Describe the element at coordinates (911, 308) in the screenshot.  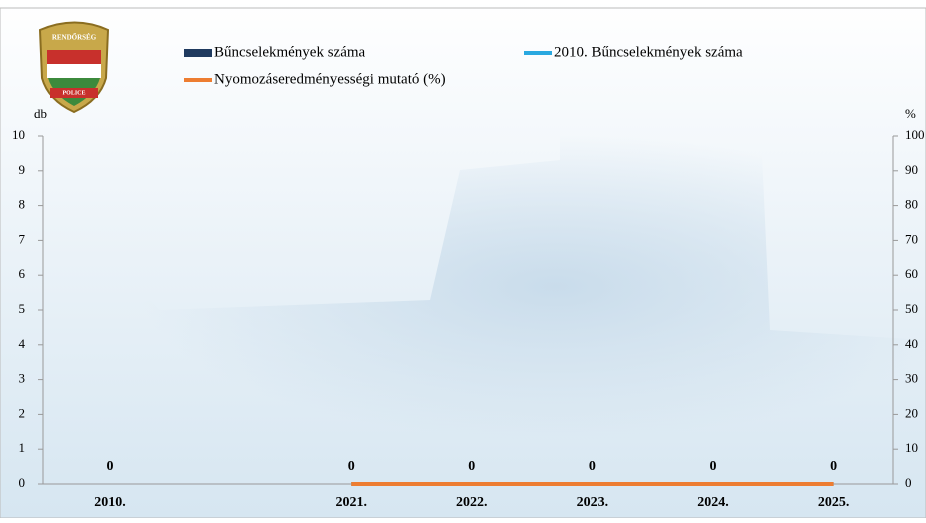
I see `y2-tick-label: 50` at that location.